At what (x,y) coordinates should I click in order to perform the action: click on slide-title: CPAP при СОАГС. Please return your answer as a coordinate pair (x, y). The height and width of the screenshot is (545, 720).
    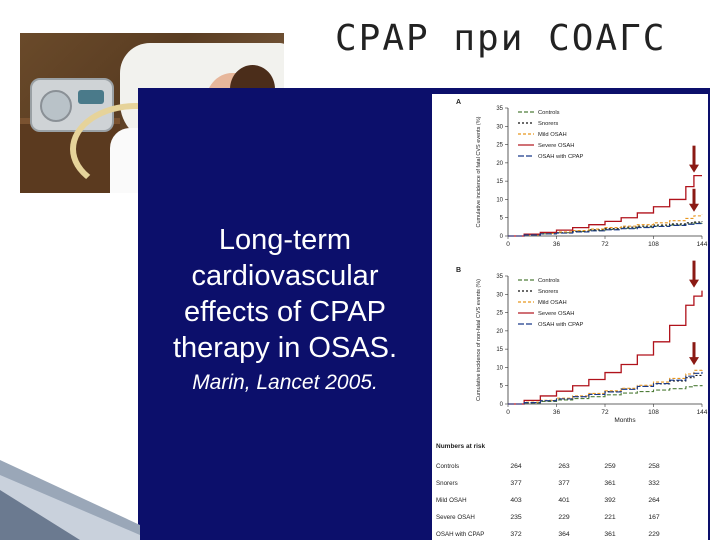
    Looking at the image, I should click on (501, 38).